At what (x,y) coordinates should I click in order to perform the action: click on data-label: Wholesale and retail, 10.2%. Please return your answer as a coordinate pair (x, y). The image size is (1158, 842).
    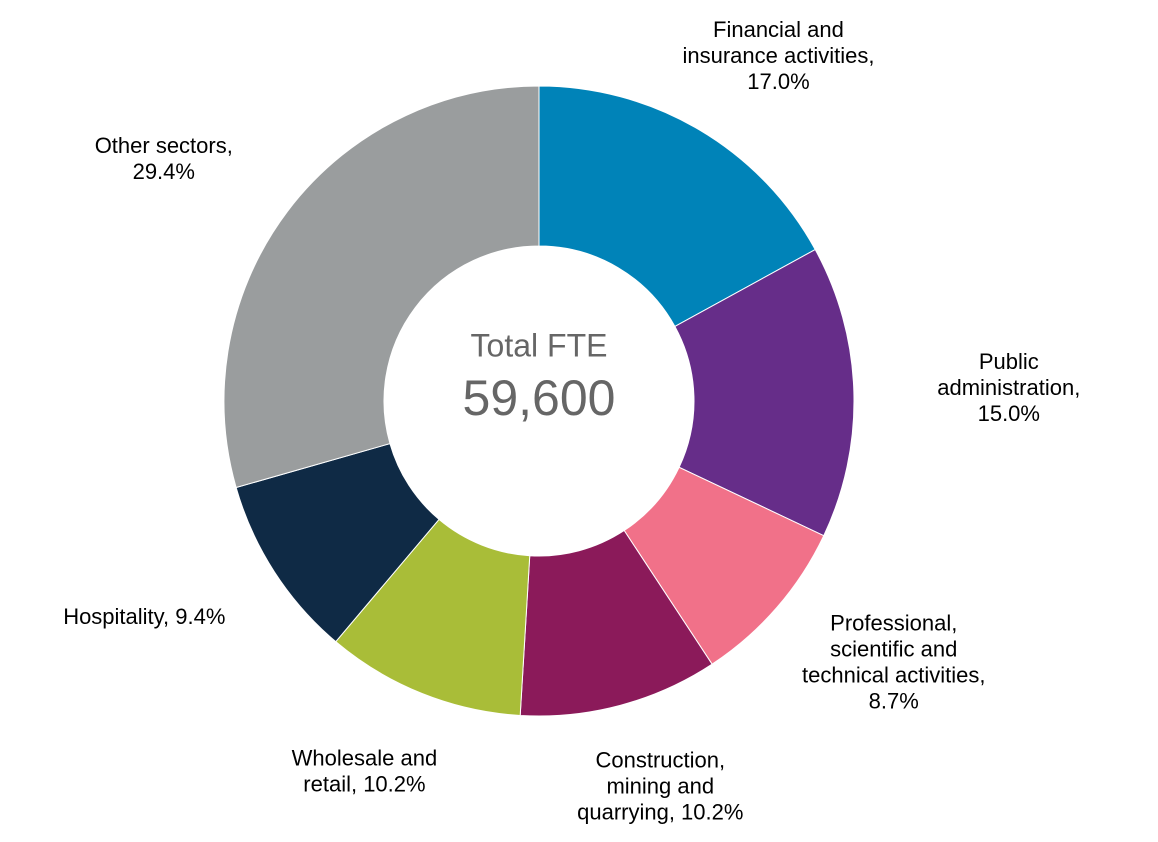
    Looking at the image, I should click on (365, 770).